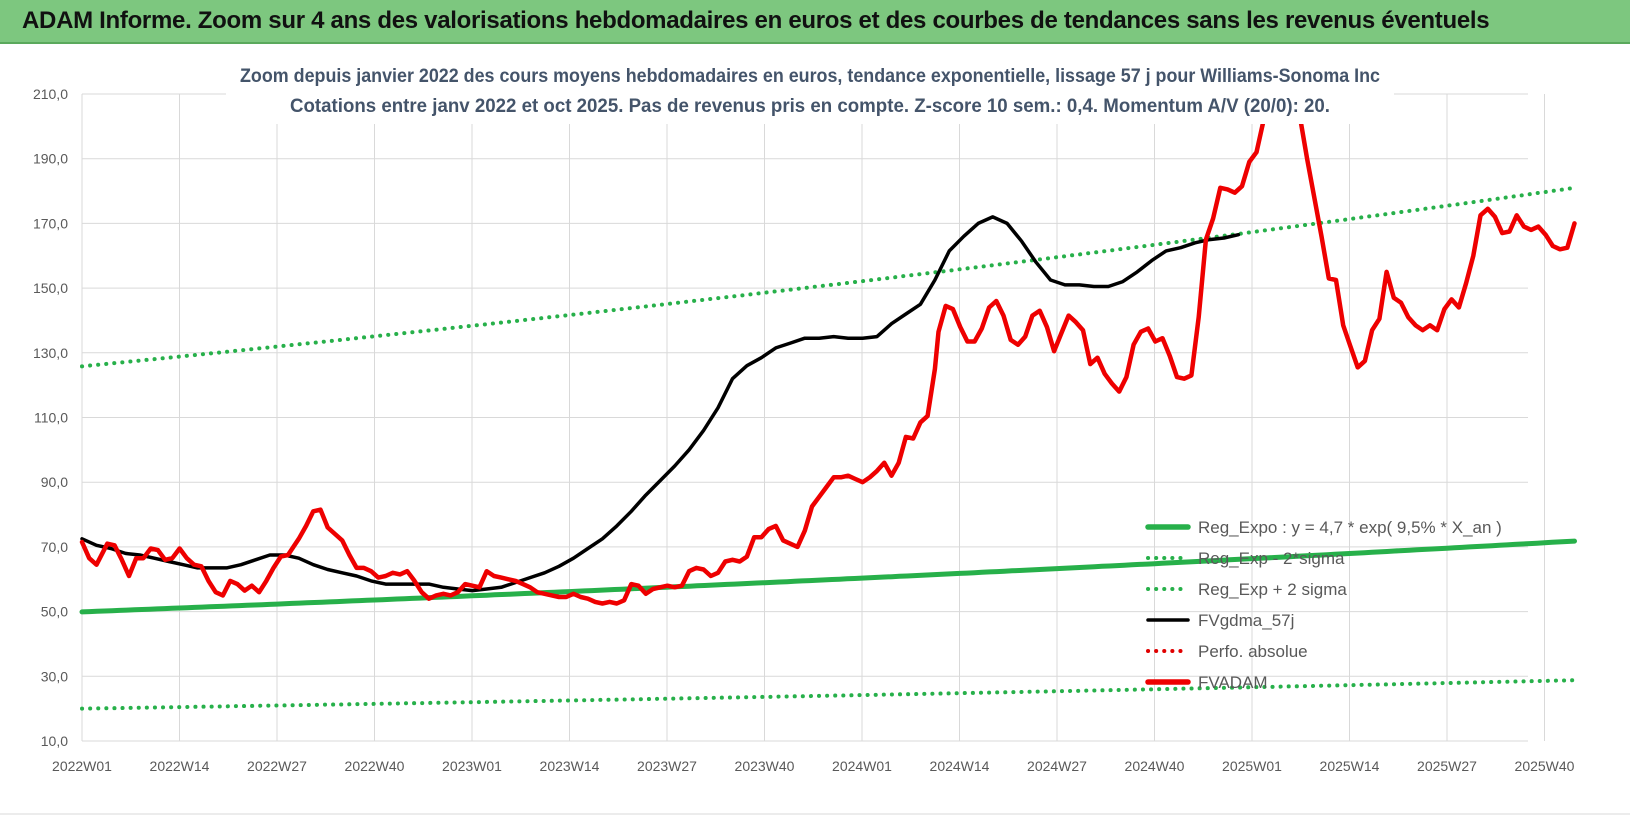  What do you see at coordinates (1271, 558) in the screenshot?
I see `legend-label: Reg_Exp - 2*sigma` at bounding box center [1271, 558].